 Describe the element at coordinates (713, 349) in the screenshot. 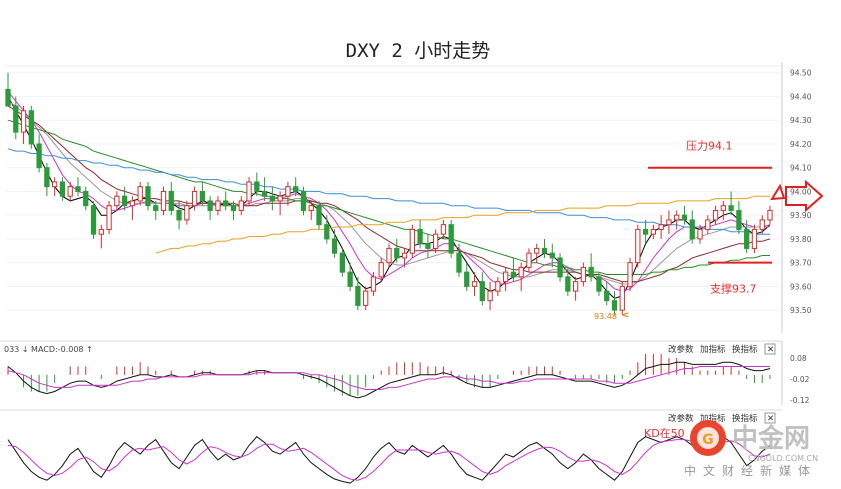

I see `add-indicator-button: 加指标` at that location.